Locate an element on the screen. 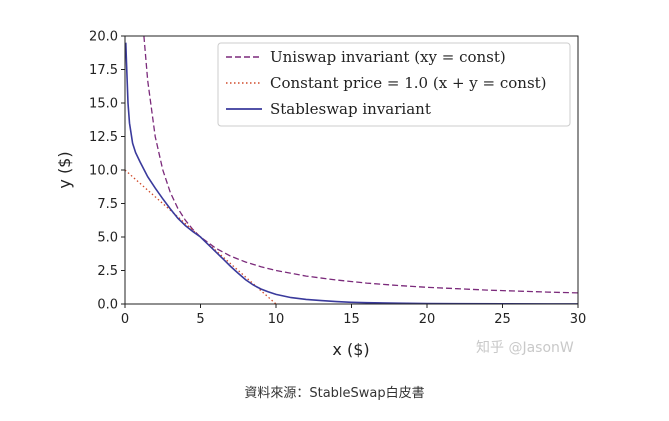  y-axis: 0.0 2.5 5.0 7.5 10.0 12.5 15.0 17.5 20.0 is located at coordinates (107, 171).